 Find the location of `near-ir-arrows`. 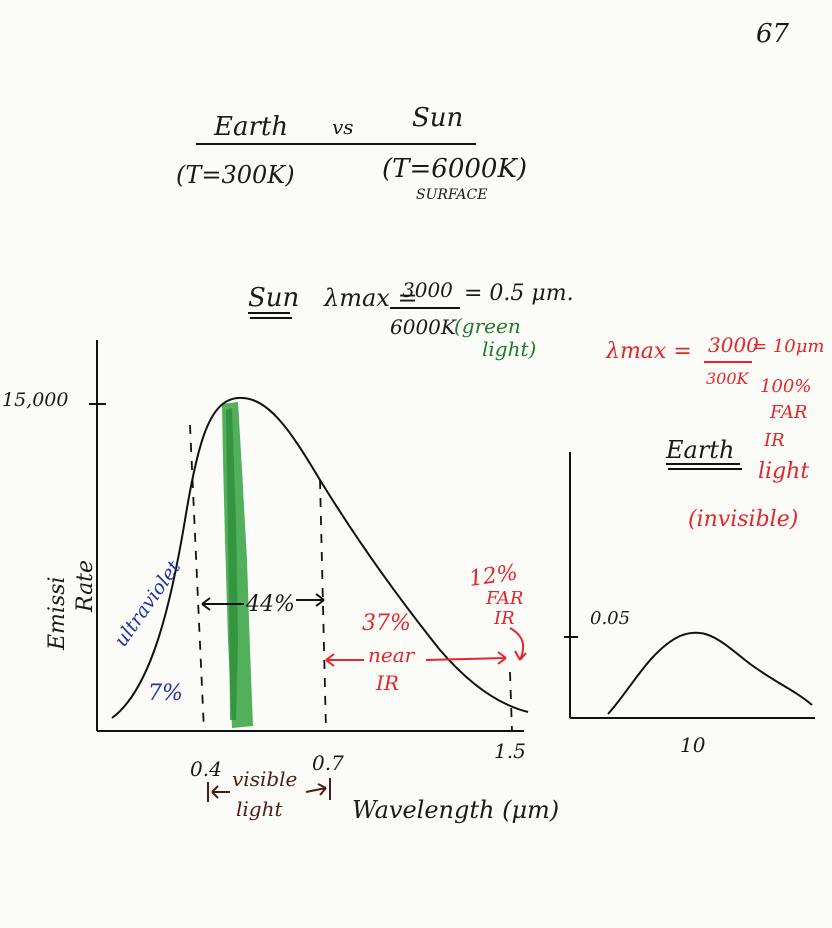

near-ir-arrows is located at coordinates (416, 659).